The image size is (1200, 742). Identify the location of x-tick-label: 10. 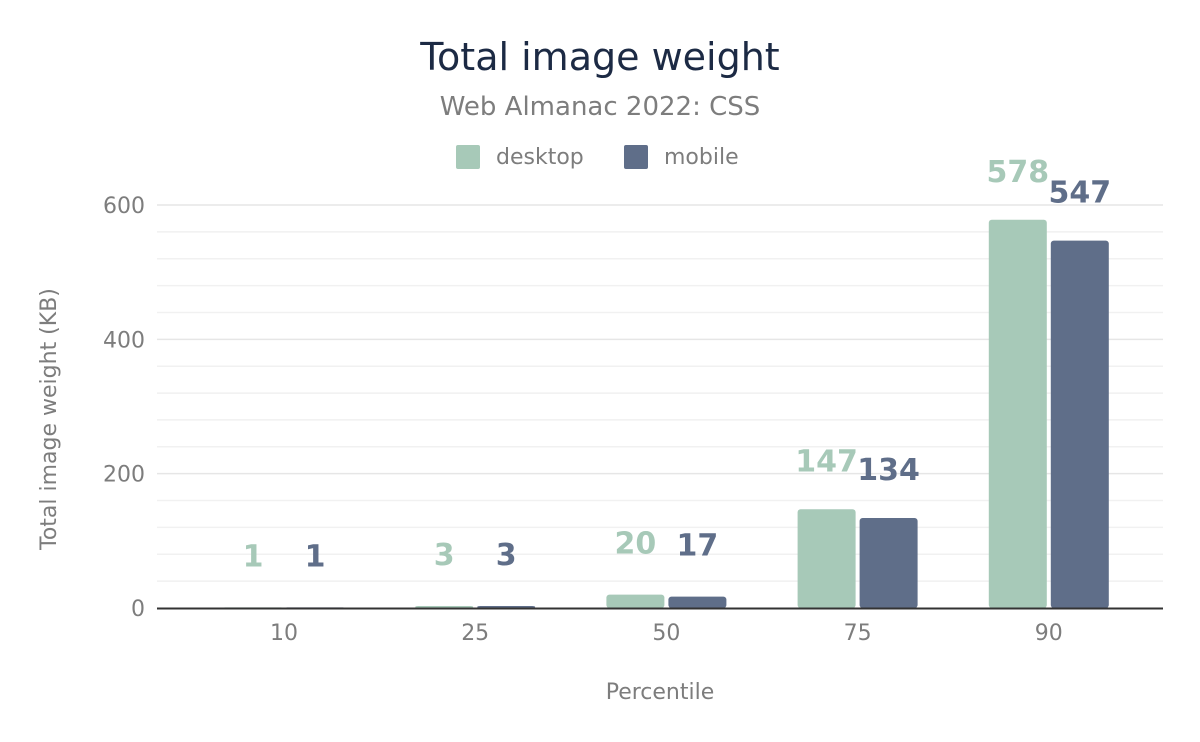
(284, 633).